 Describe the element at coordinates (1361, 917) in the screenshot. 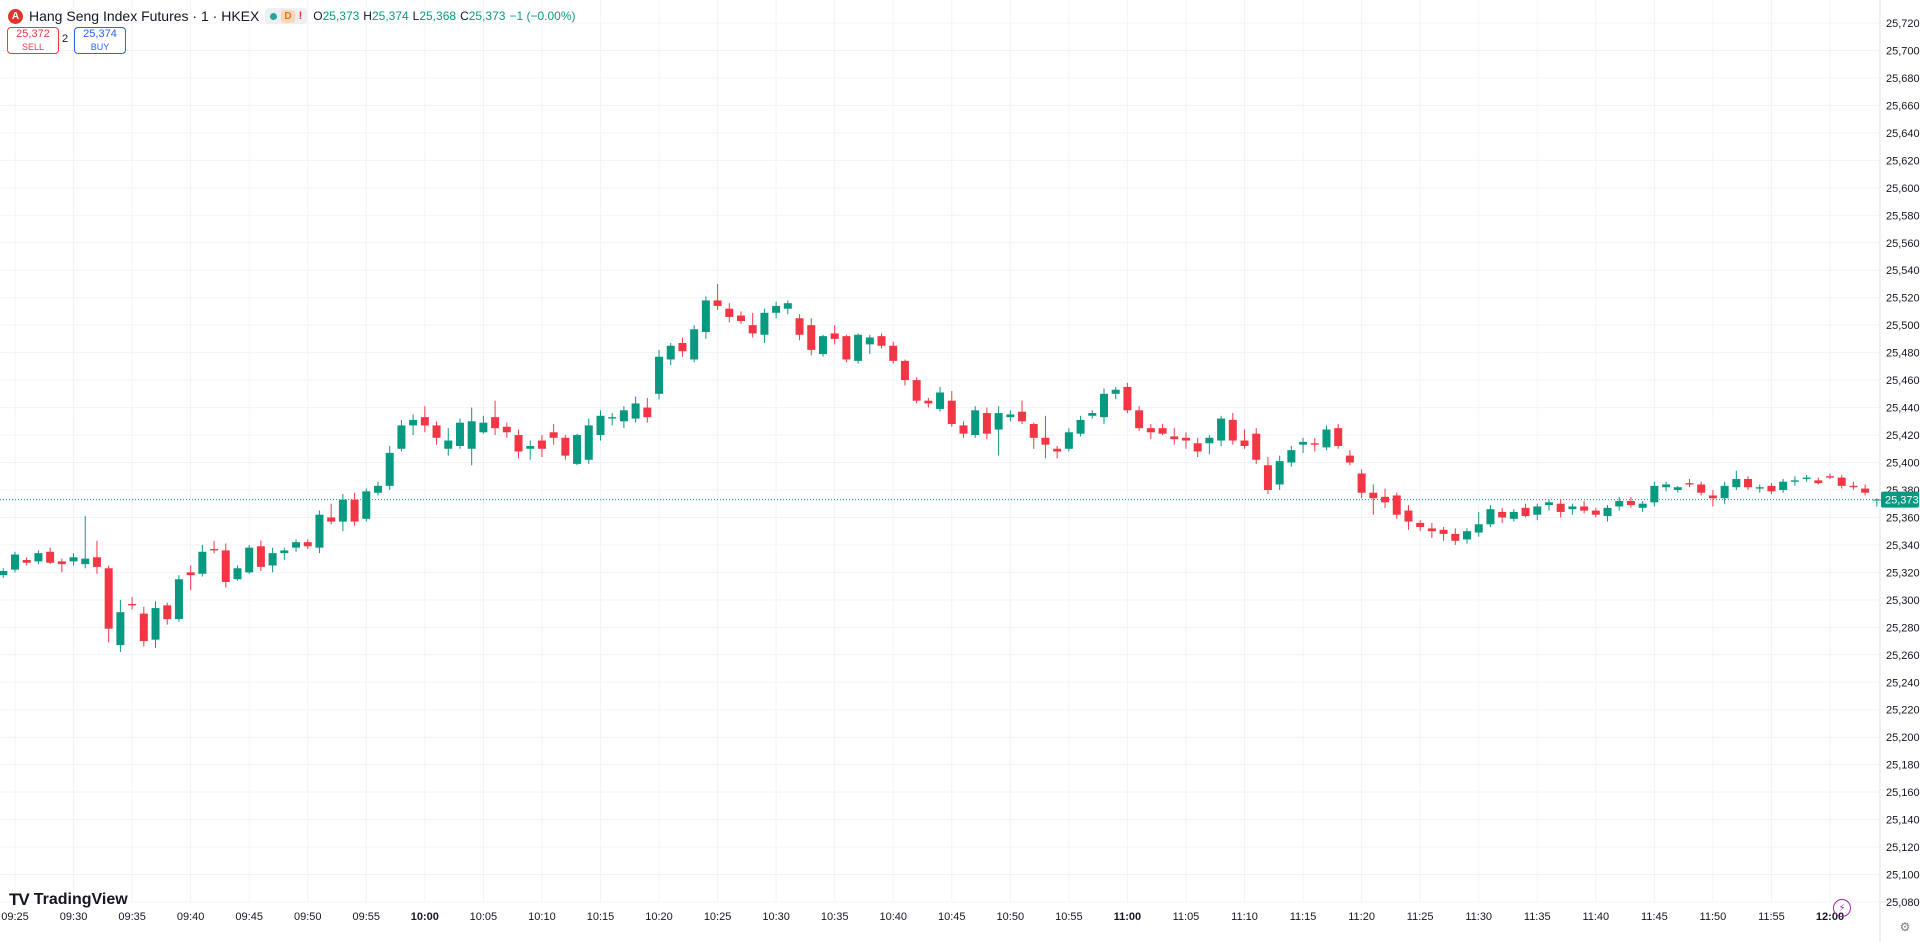

I see `x-tick-label: 11:20` at that location.